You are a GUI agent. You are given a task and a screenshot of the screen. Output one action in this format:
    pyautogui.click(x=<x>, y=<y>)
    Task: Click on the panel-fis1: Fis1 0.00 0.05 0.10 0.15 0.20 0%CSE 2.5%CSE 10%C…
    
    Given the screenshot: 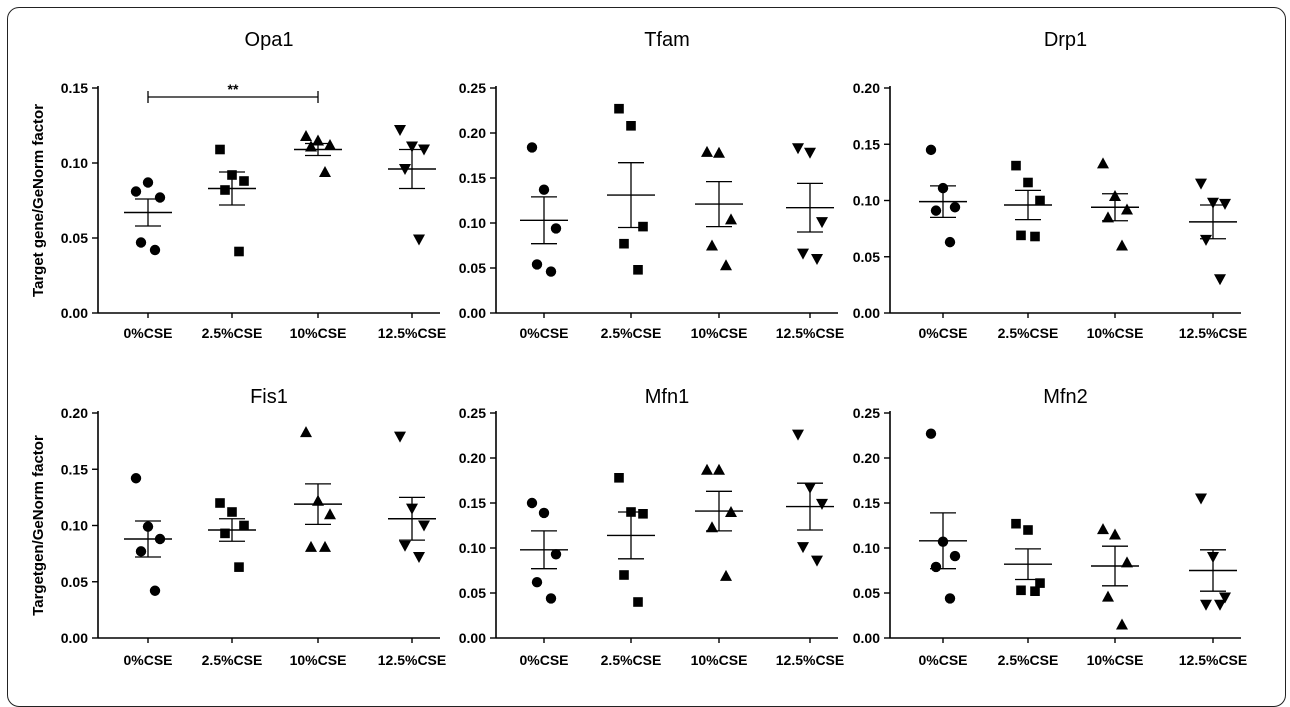 What is the action you would take?
    pyautogui.click(x=238, y=527)
    